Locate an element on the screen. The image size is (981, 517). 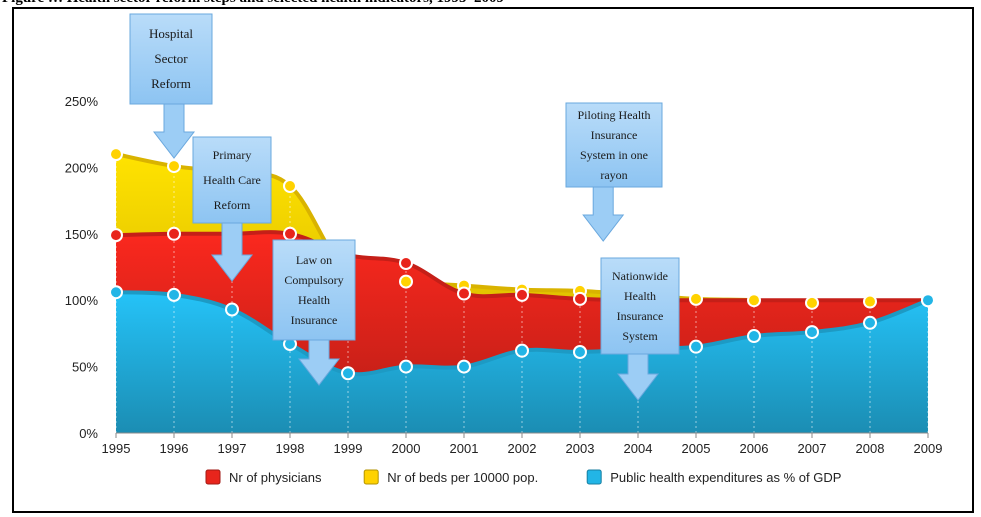
x-tick-label: 1998 is located at coordinates (290, 448).